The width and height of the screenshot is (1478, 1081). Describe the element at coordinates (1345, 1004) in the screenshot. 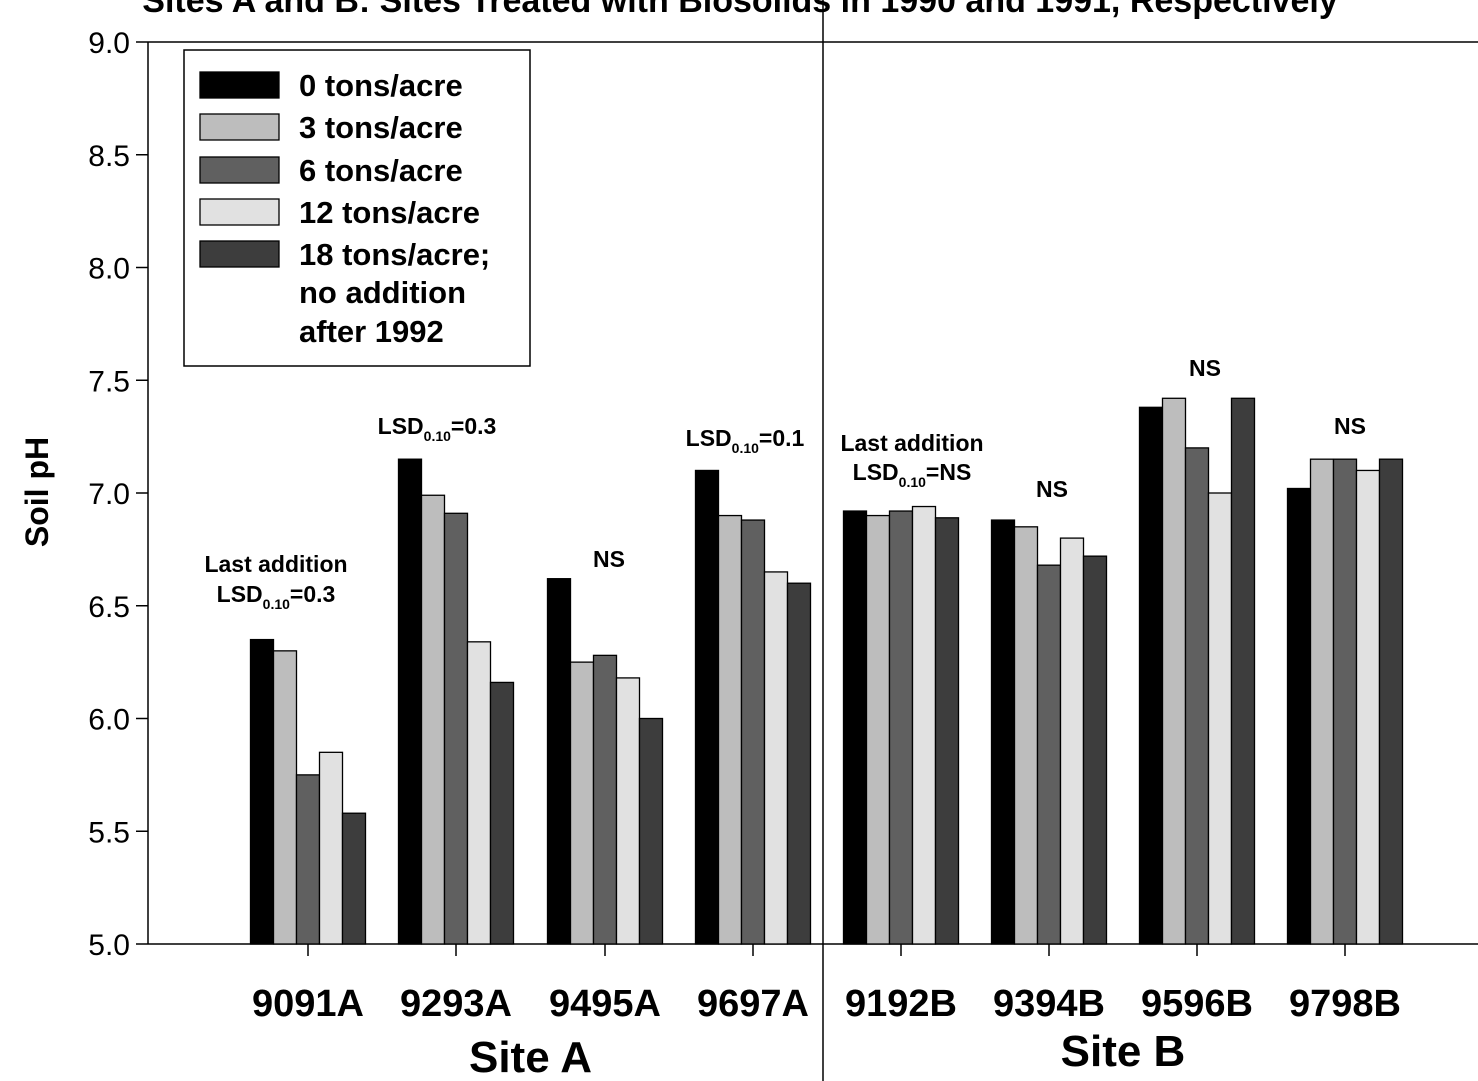

I see `x-tick-label: 9798B` at that location.